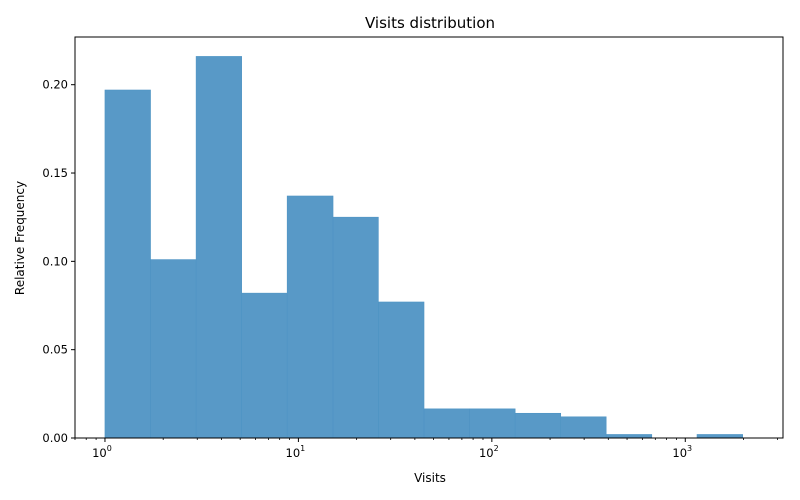 Image resolution: width=800 pixels, height=500 pixels. Describe the element at coordinates (55, 438) in the screenshot. I see `y-tick-label: 0.00` at that location.